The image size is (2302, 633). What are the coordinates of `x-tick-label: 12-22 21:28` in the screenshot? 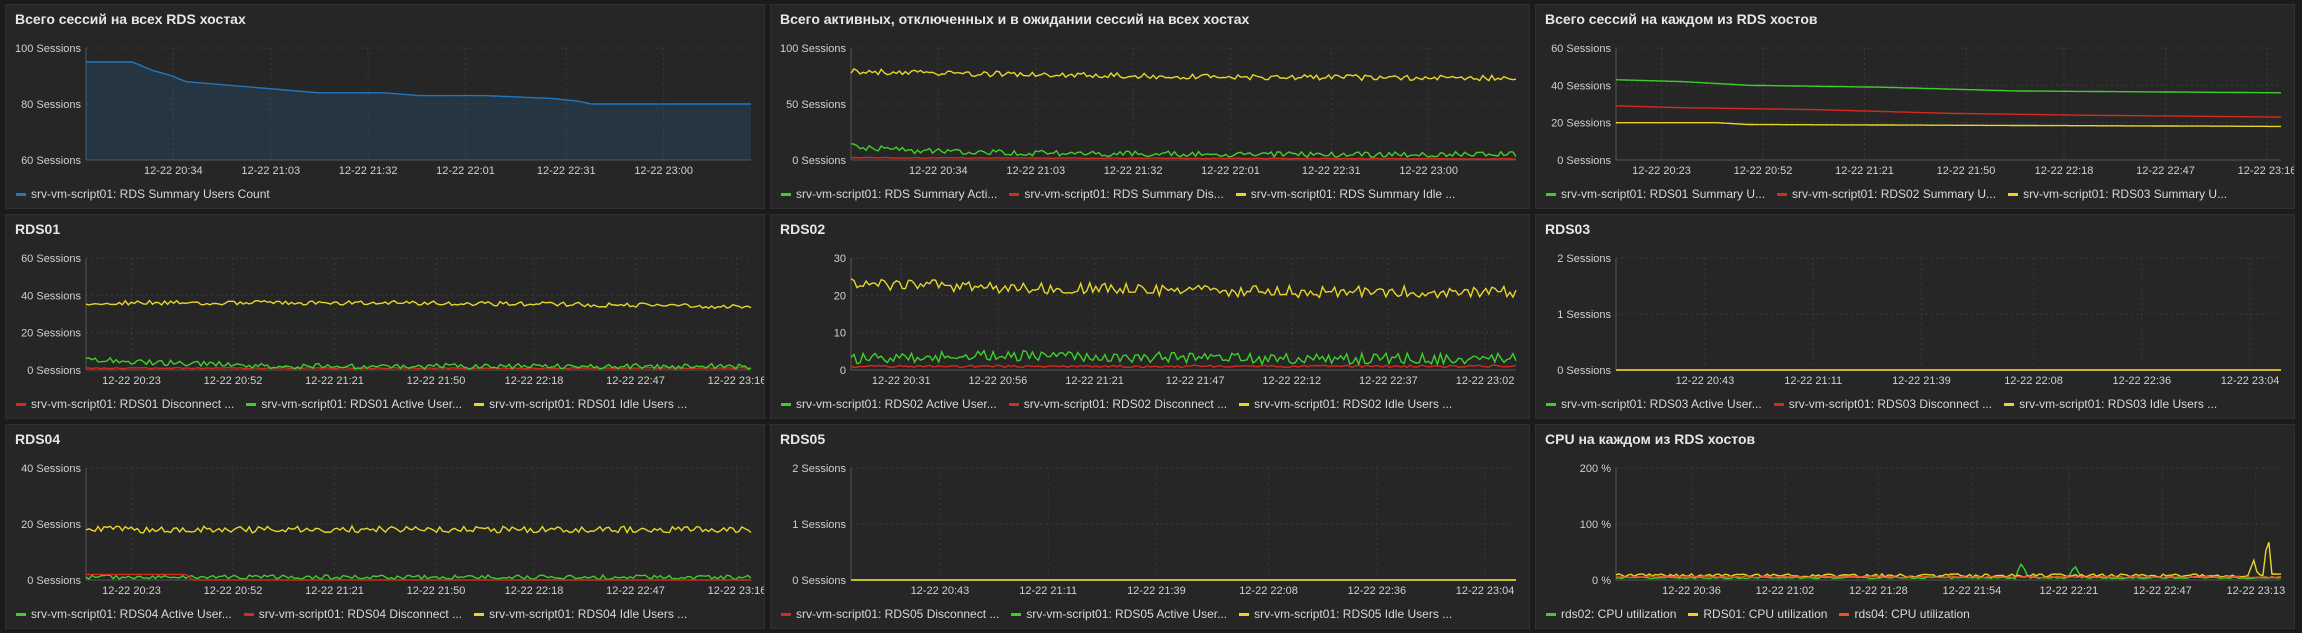 It's located at (1878, 591).